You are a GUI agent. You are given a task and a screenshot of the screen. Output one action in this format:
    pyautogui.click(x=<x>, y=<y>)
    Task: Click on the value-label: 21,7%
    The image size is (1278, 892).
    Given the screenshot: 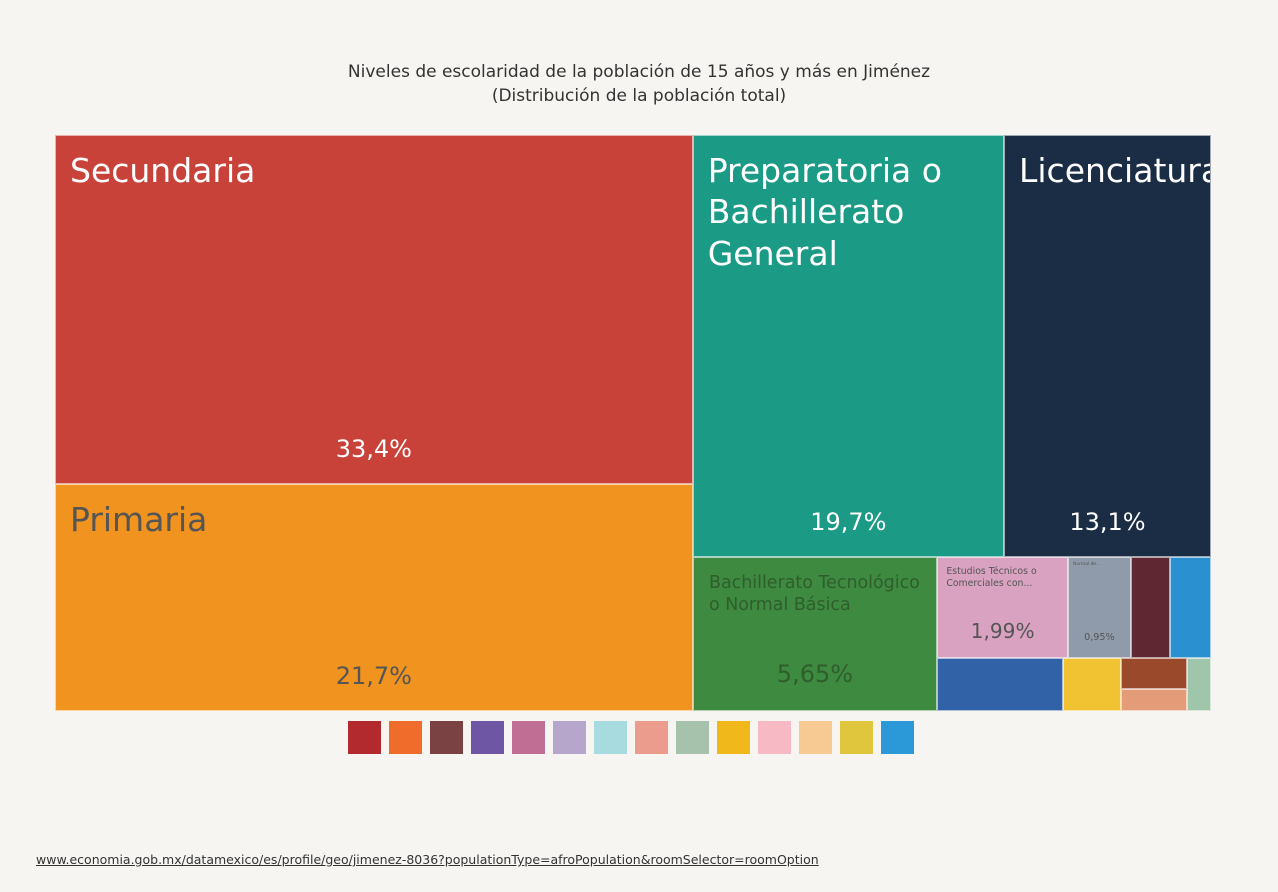 What is the action you would take?
    pyautogui.click(x=373, y=675)
    